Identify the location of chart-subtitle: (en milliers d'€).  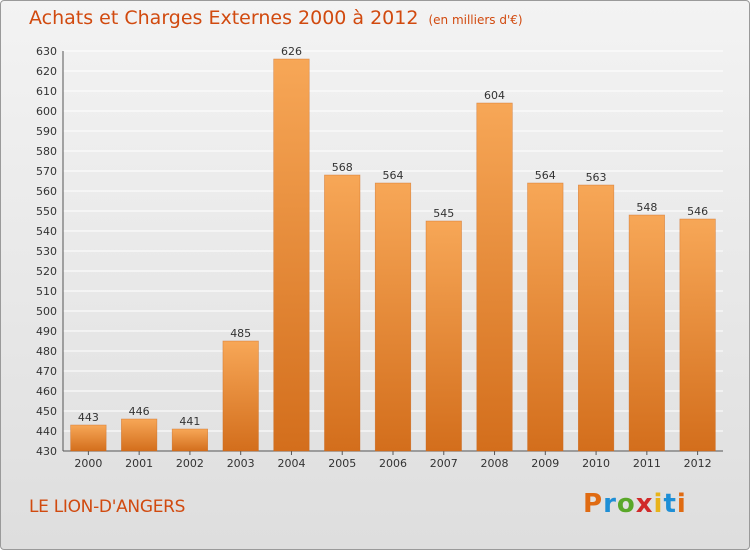
(475, 20).